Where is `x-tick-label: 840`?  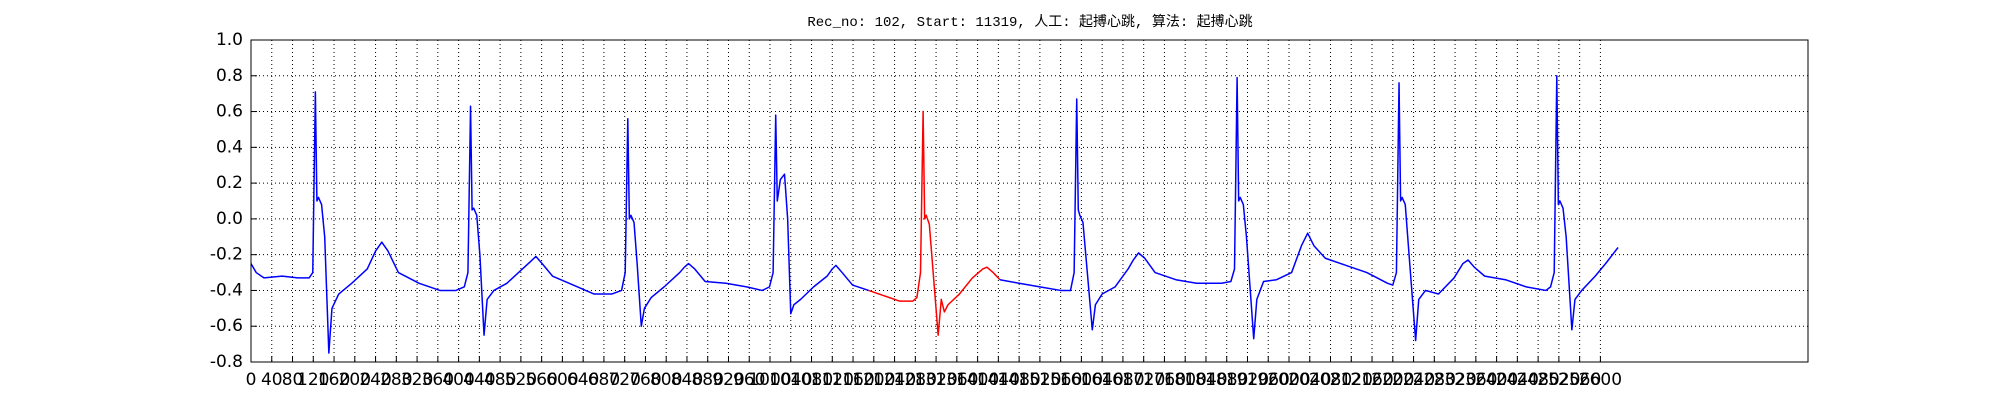
x-tick-label: 840 is located at coordinates (687, 380).